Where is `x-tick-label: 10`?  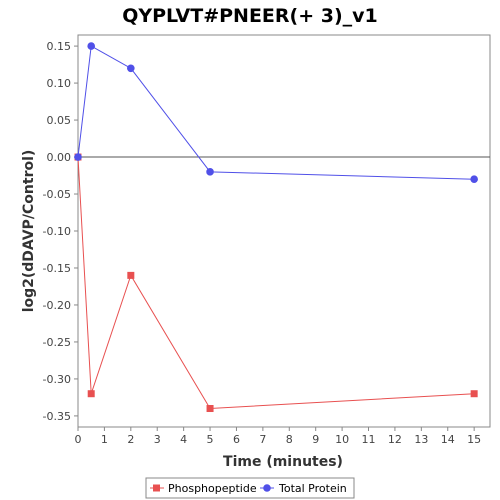 x-tick-label: 10 is located at coordinates (342, 439).